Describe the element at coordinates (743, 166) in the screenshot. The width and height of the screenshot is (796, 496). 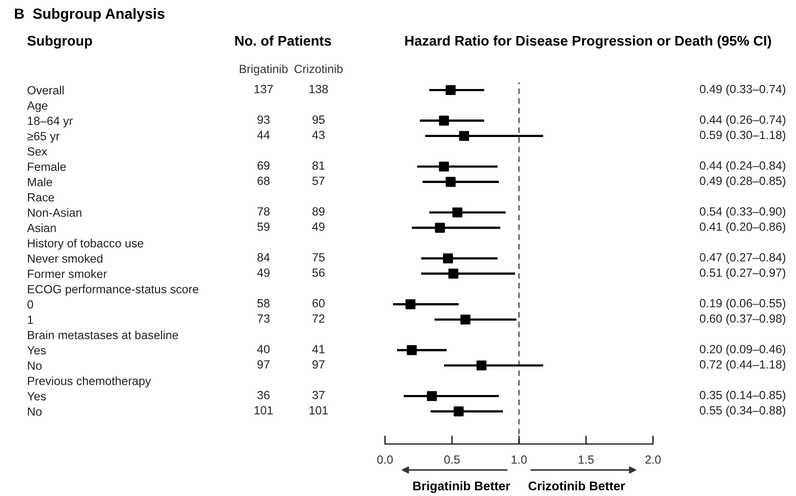
I see `data-label: 0.44 (0.24–0.84)` at that location.